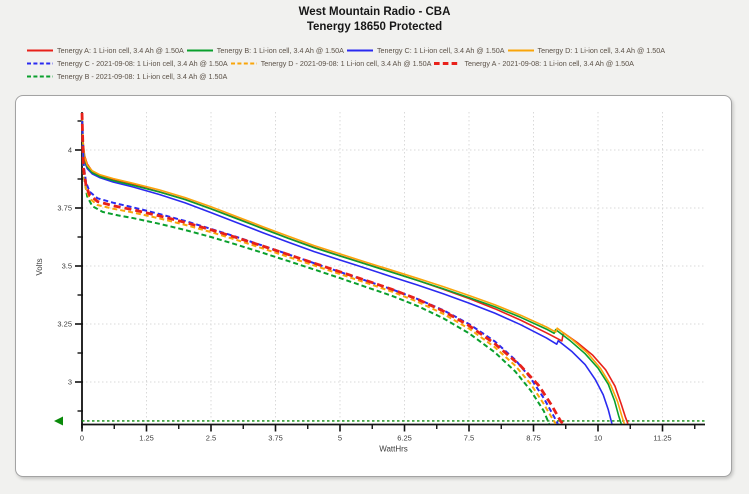 The image size is (749, 494). I want to click on svg-text: 8.75, so click(533, 438).